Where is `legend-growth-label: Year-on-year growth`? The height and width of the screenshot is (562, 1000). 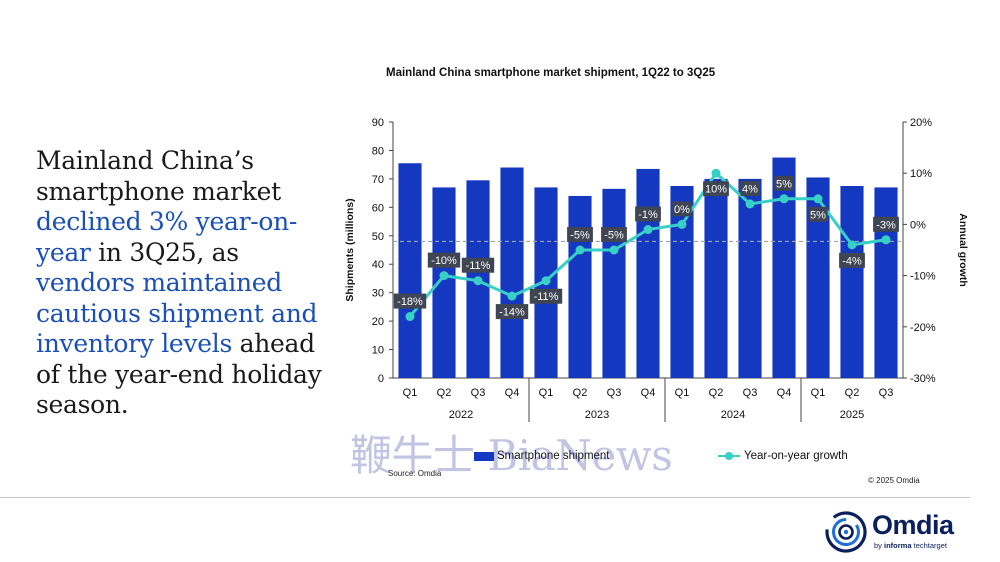 legend-growth-label: Year-on-year growth is located at coordinates (796, 456).